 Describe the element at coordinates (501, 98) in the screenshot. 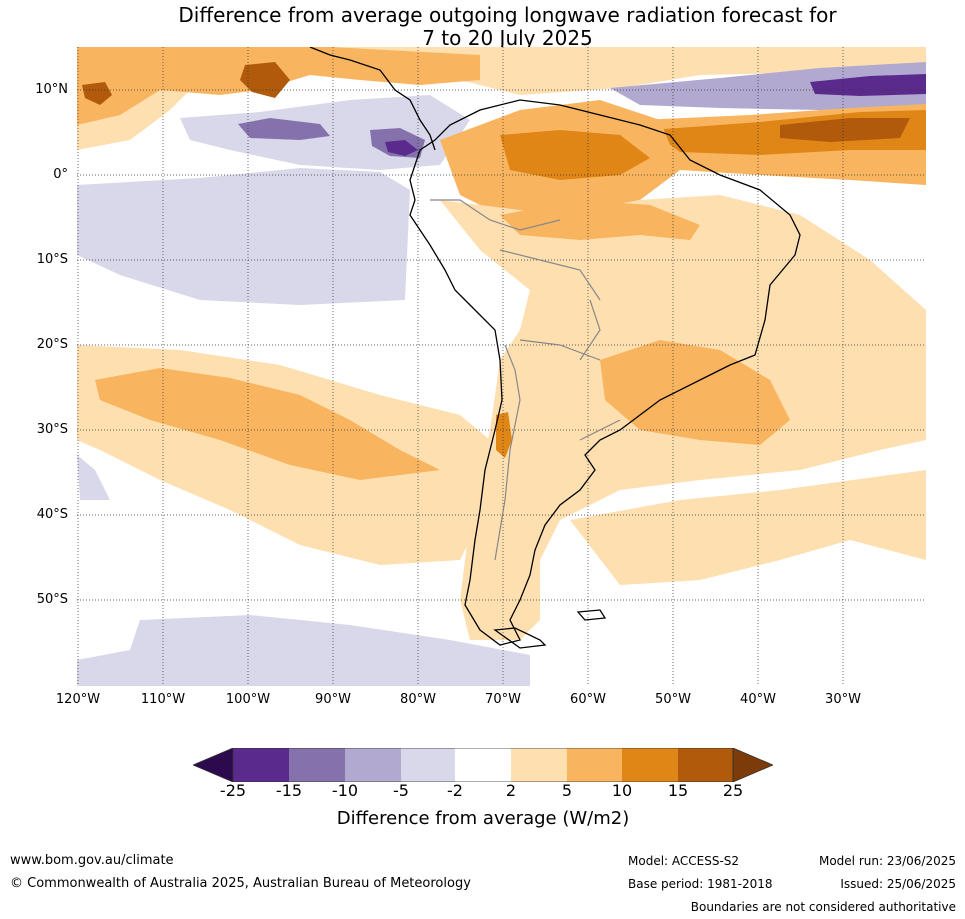

I see `north-positive-band` at that location.